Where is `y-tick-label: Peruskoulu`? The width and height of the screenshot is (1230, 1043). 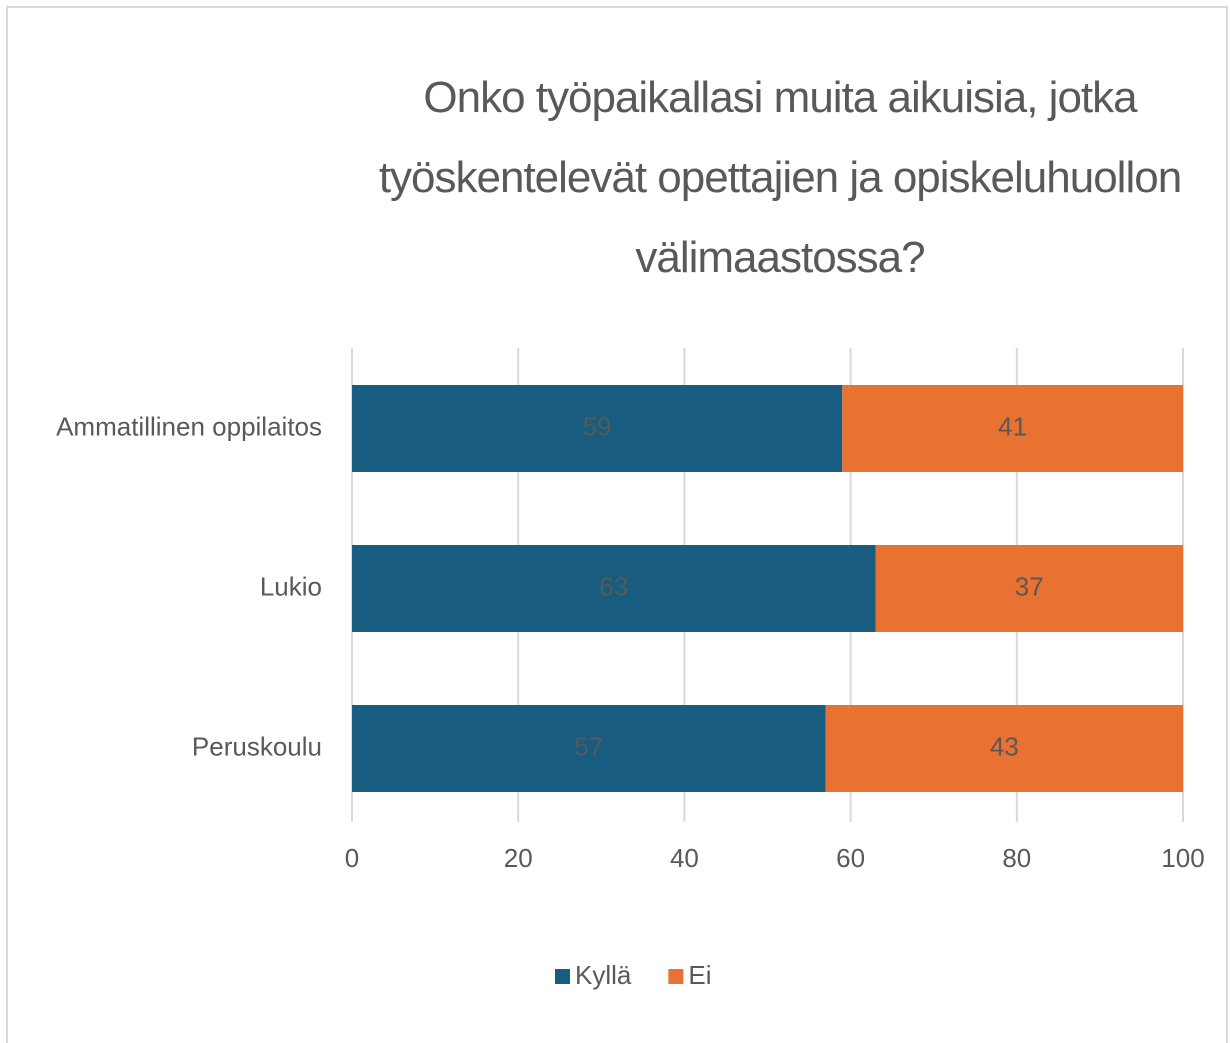
y-tick-label: Peruskoulu is located at coordinates (257, 746).